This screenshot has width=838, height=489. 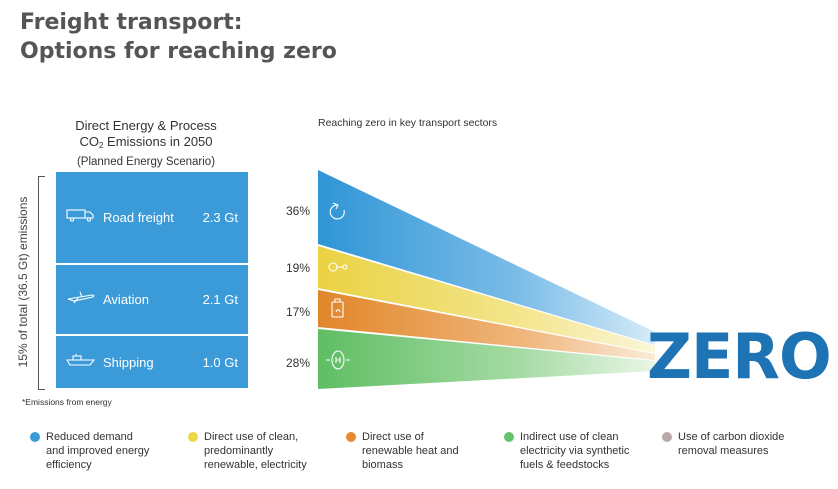 I want to click on band-direct-electricity, so click(x=486, y=299).